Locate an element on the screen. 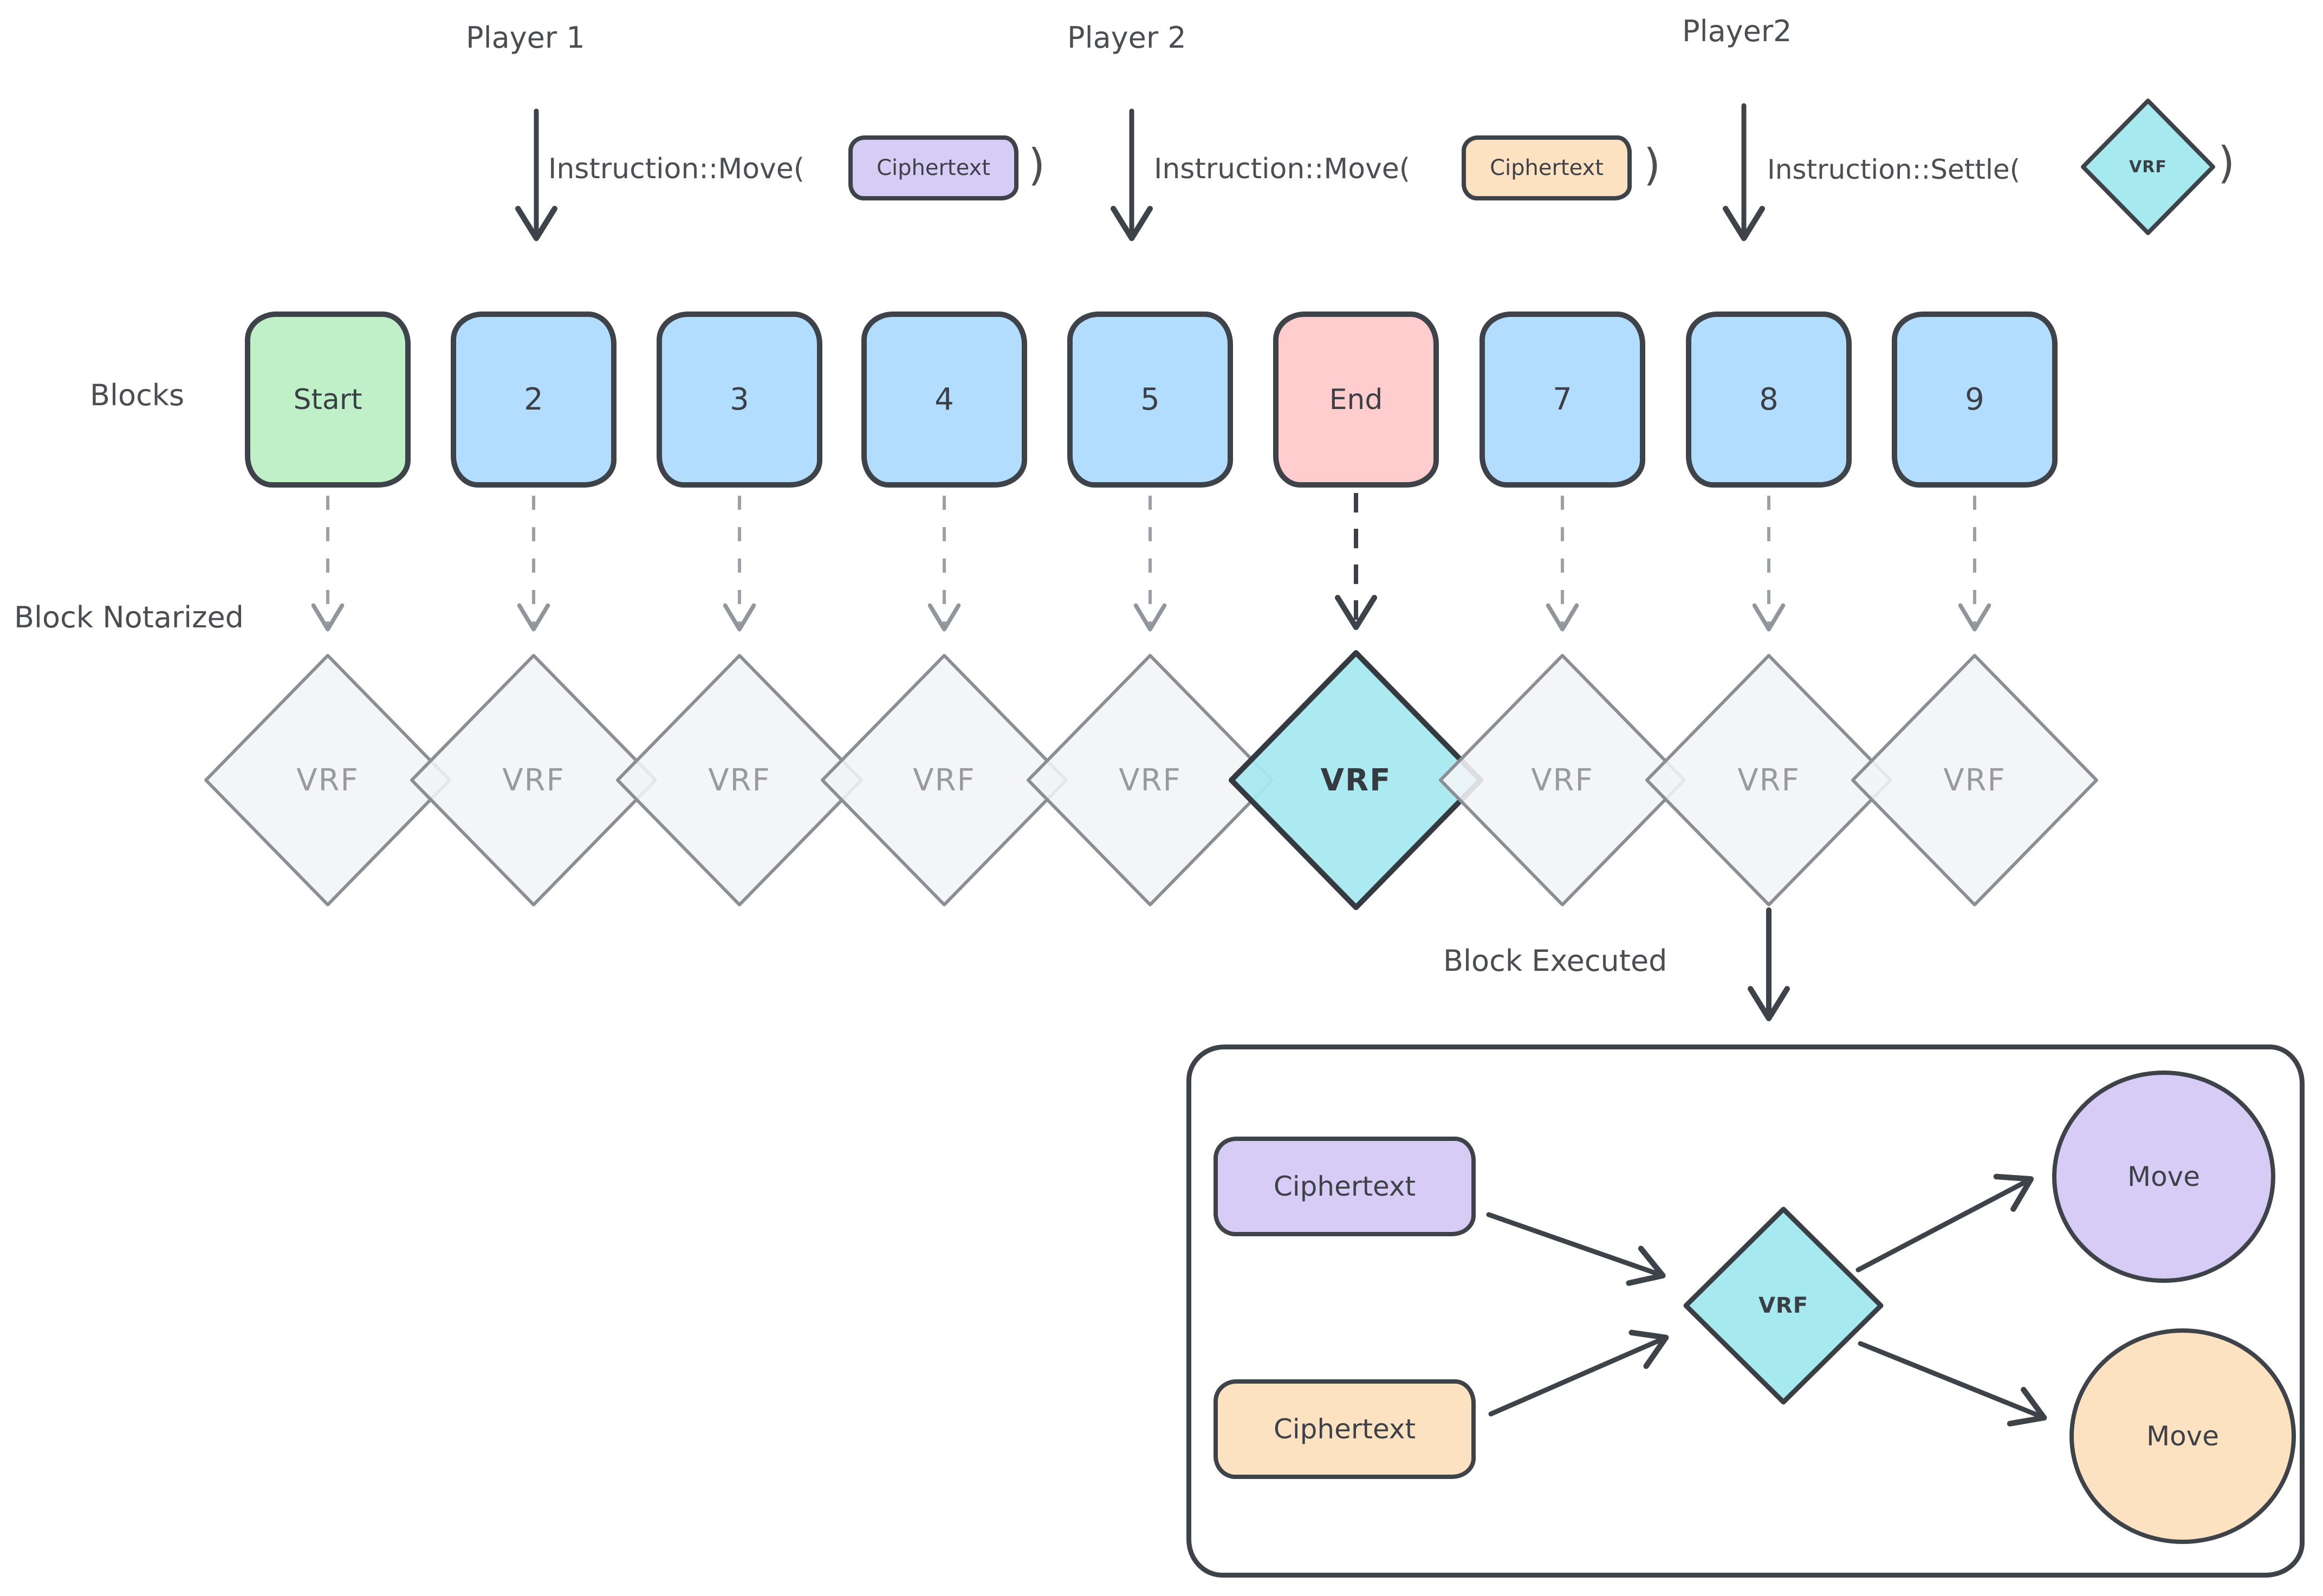  executed-move-purple-label: Move is located at coordinates (2164, 1176).